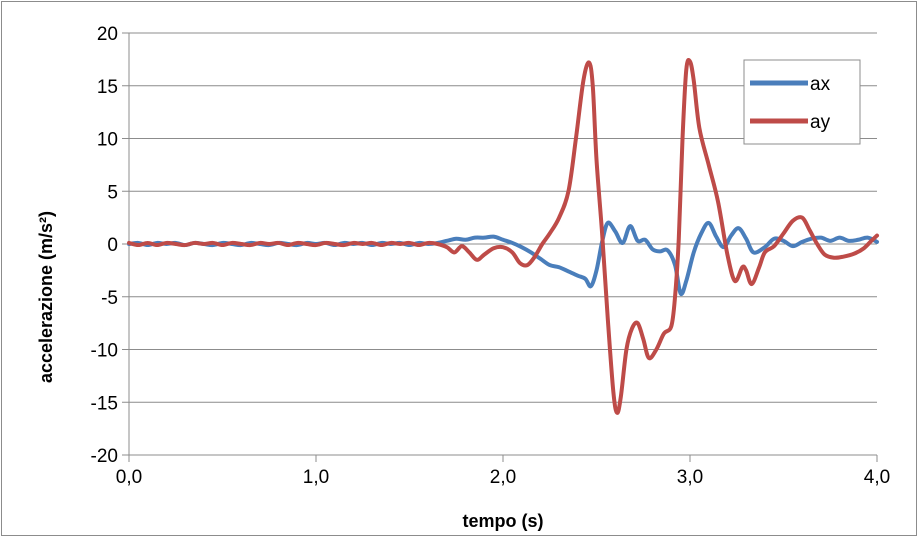  Describe the element at coordinates (104, 456) in the screenshot. I see `y-tick-label: -20` at that location.